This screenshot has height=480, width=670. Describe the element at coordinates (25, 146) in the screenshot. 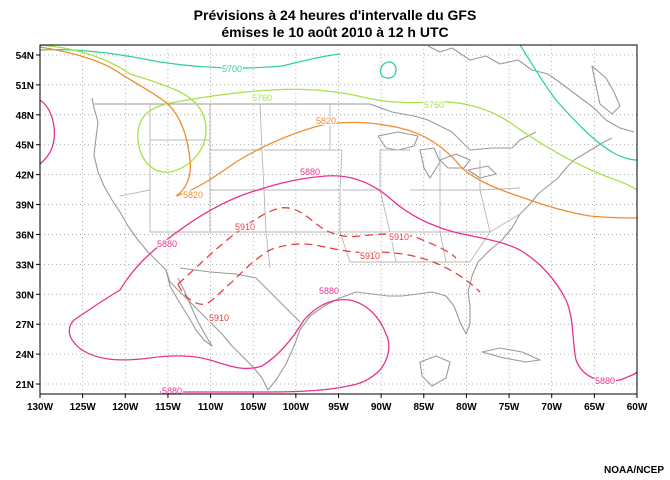

I see `lat-tick-label: 45N` at that location.